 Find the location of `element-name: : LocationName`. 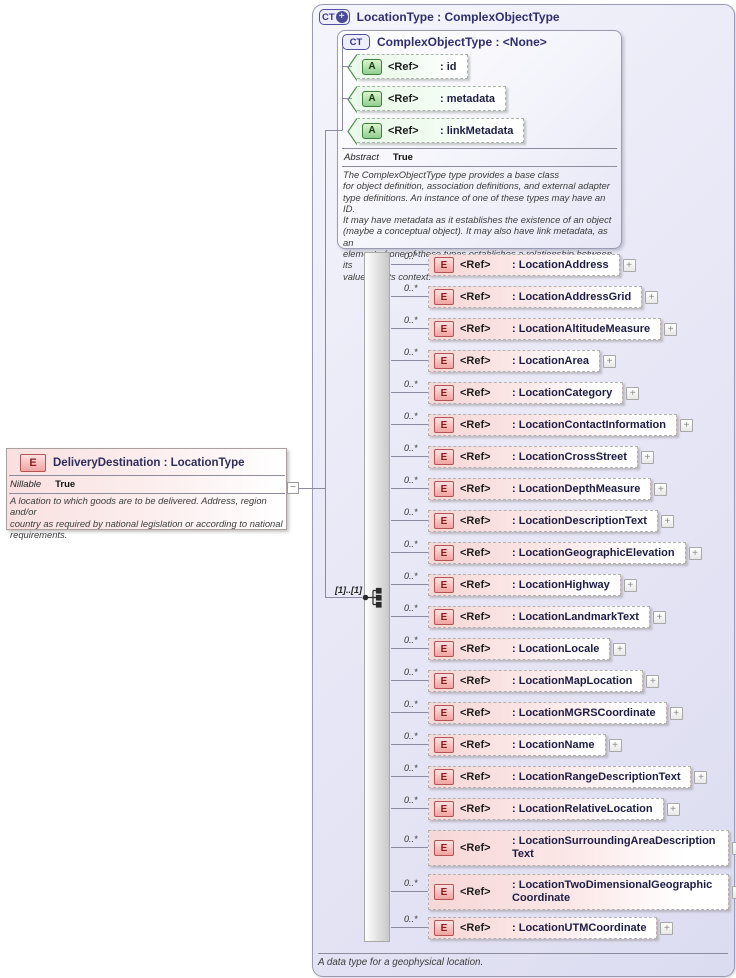

element-name: : LocationName is located at coordinates (553, 745).